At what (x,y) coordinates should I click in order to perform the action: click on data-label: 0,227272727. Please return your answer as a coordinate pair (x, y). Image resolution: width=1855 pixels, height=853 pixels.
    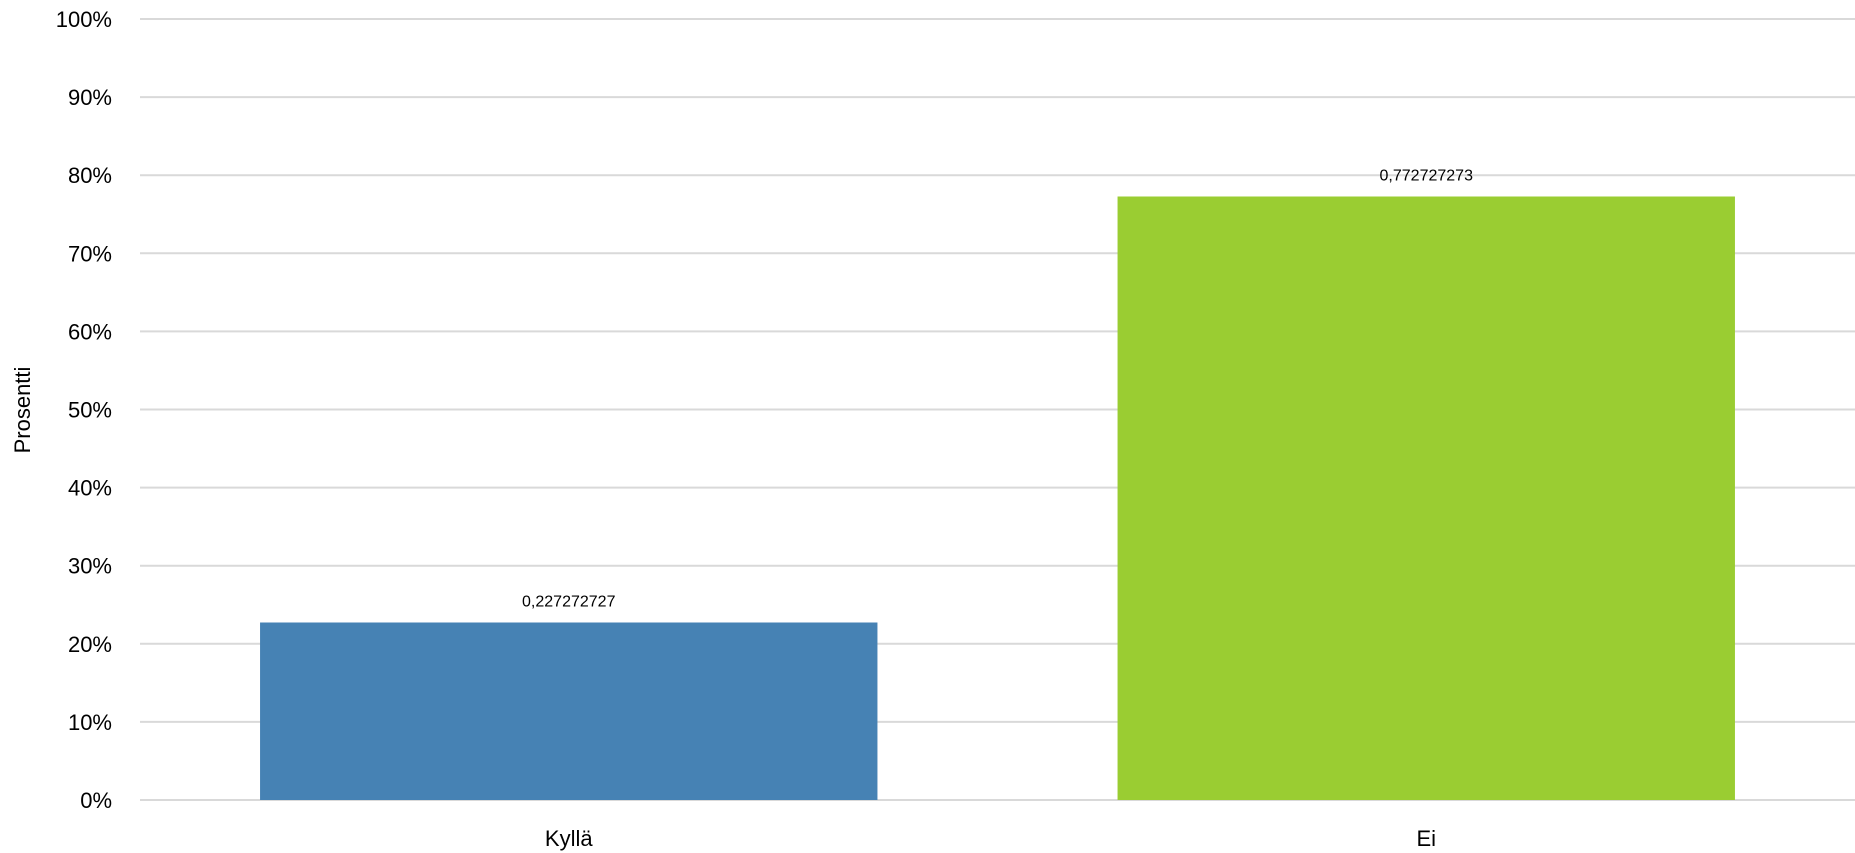
    Looking at the image, I should click on (569, 602).